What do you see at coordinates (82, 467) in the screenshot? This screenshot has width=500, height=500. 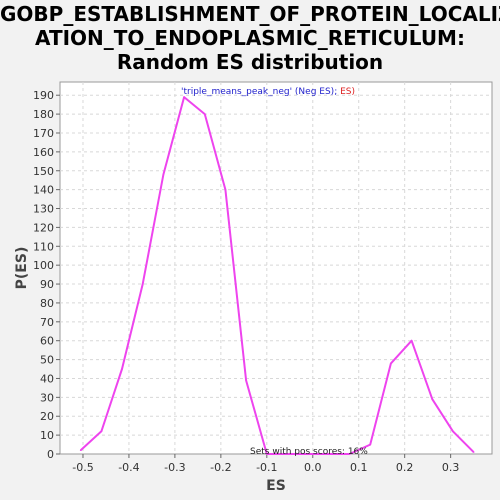 I see `x-tick-label: -0.5` at bounding box center [82, 467].